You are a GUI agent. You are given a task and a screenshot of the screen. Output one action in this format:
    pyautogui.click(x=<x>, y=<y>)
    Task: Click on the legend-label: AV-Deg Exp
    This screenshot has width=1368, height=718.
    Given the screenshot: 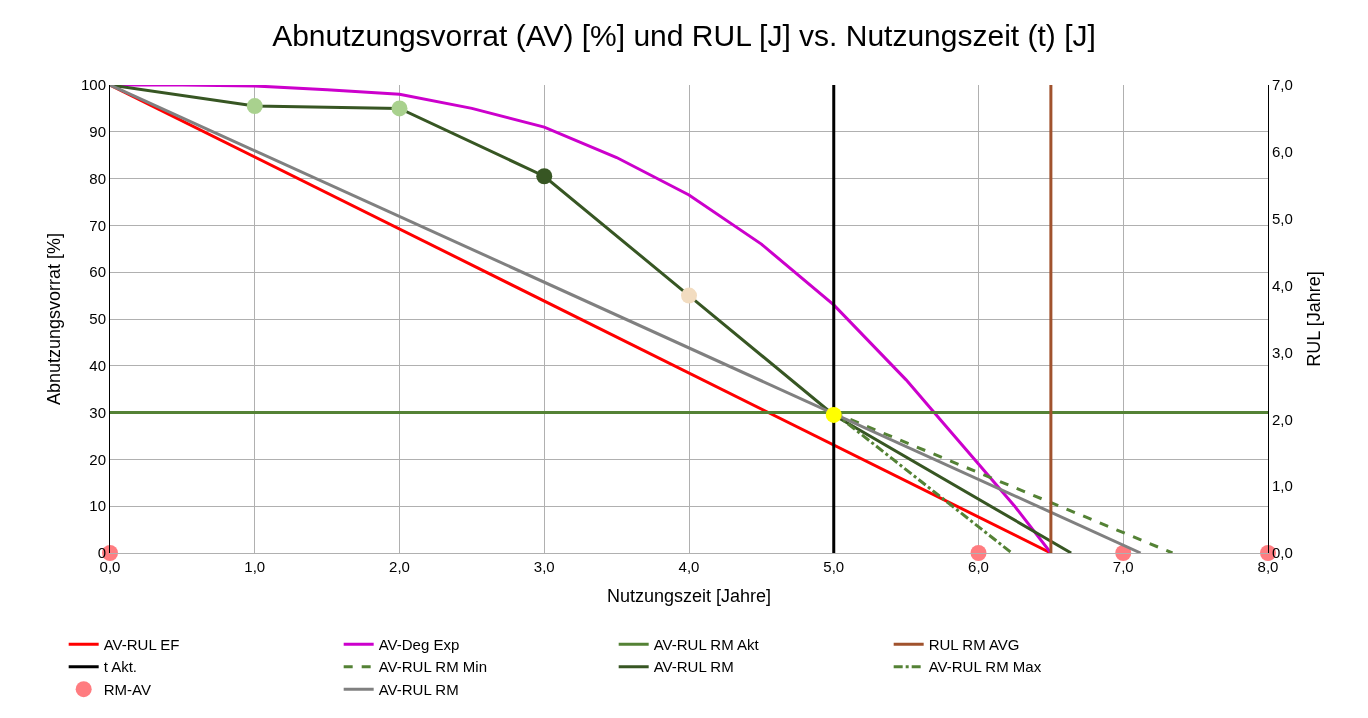 What is the action you would take?
    pyautogui.click(x=419, y=644)
    